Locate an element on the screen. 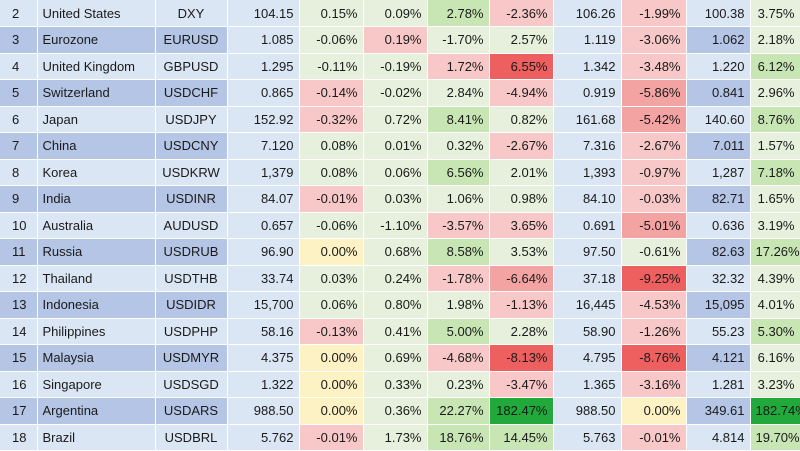 The height and width of the screenshot is (451, 800). high-52w-cell: 16,445 is located at coordinates (587, 305).